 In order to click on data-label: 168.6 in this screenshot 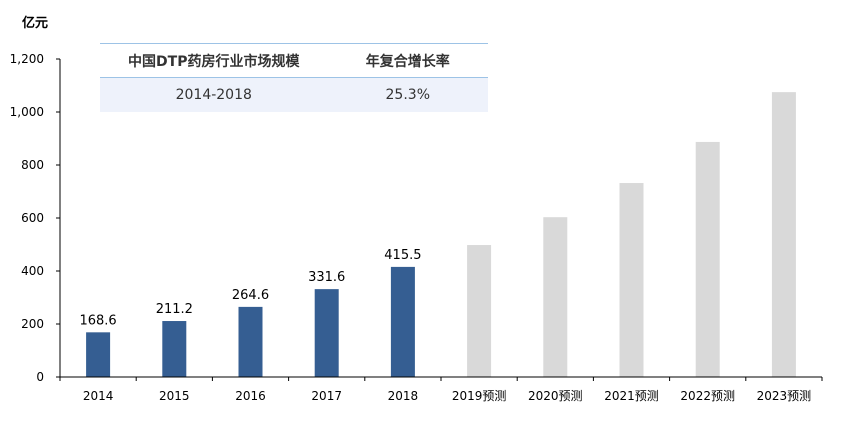, I will do `click(97, 320)`.